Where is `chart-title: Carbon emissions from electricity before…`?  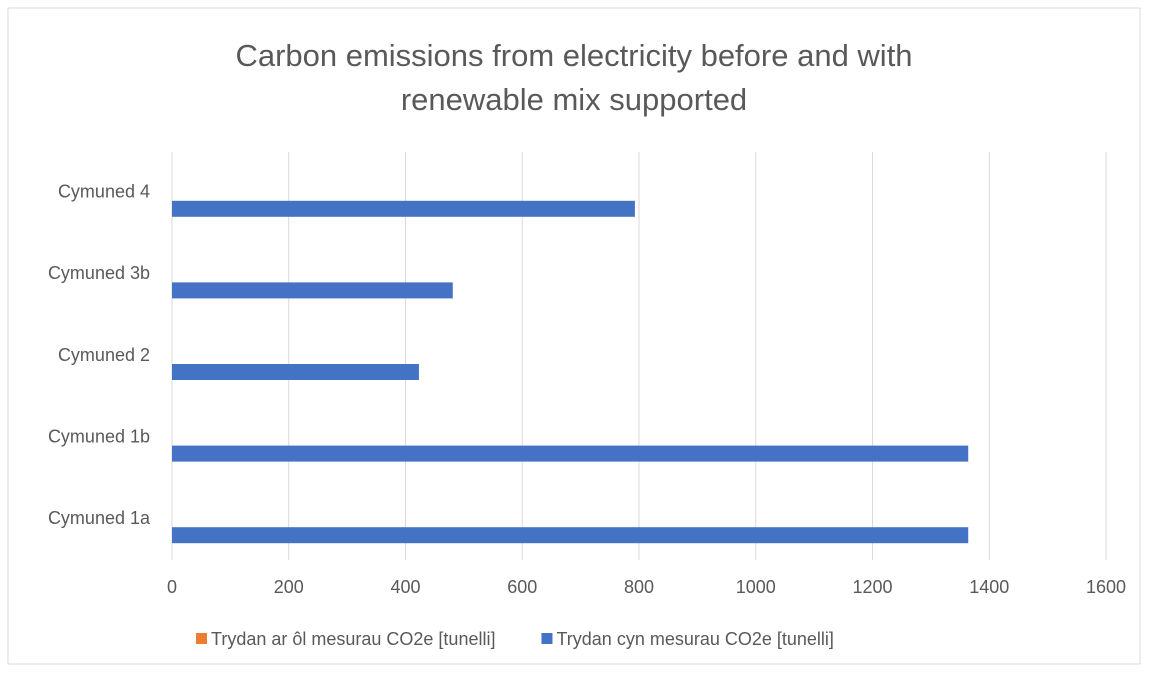 chart-title: Carbon emissions from electricity before… is located at coordinates (574, 77).